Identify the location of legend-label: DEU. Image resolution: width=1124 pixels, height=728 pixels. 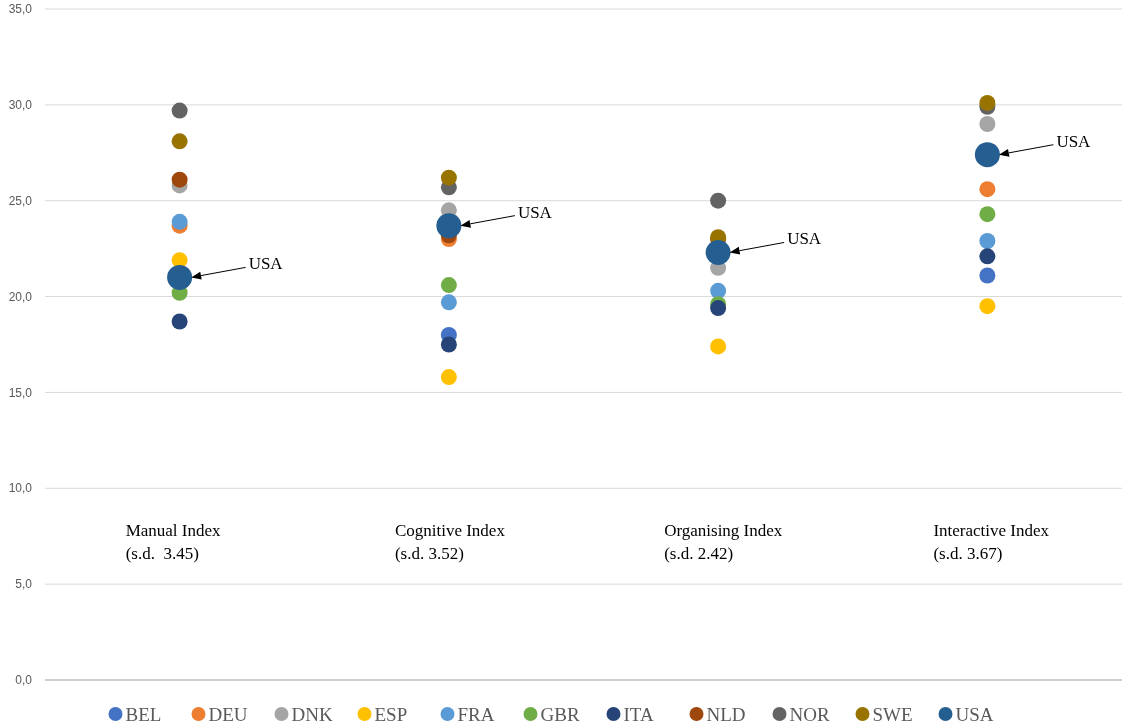
(228, 714).